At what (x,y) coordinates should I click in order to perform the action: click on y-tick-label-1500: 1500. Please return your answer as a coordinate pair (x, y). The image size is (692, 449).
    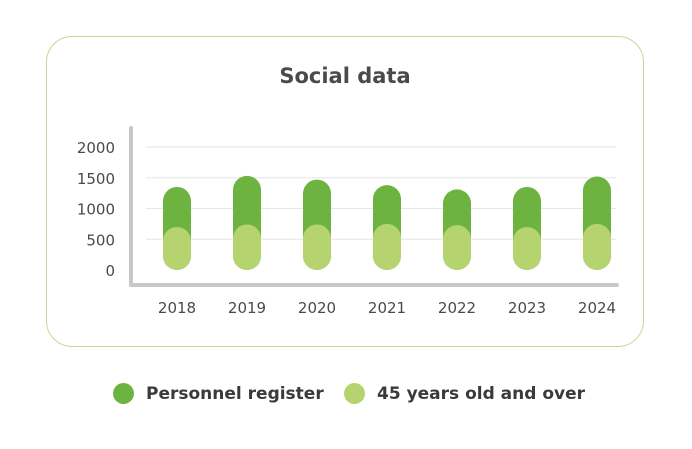
    Looking at the image, I should click on (96, 179).